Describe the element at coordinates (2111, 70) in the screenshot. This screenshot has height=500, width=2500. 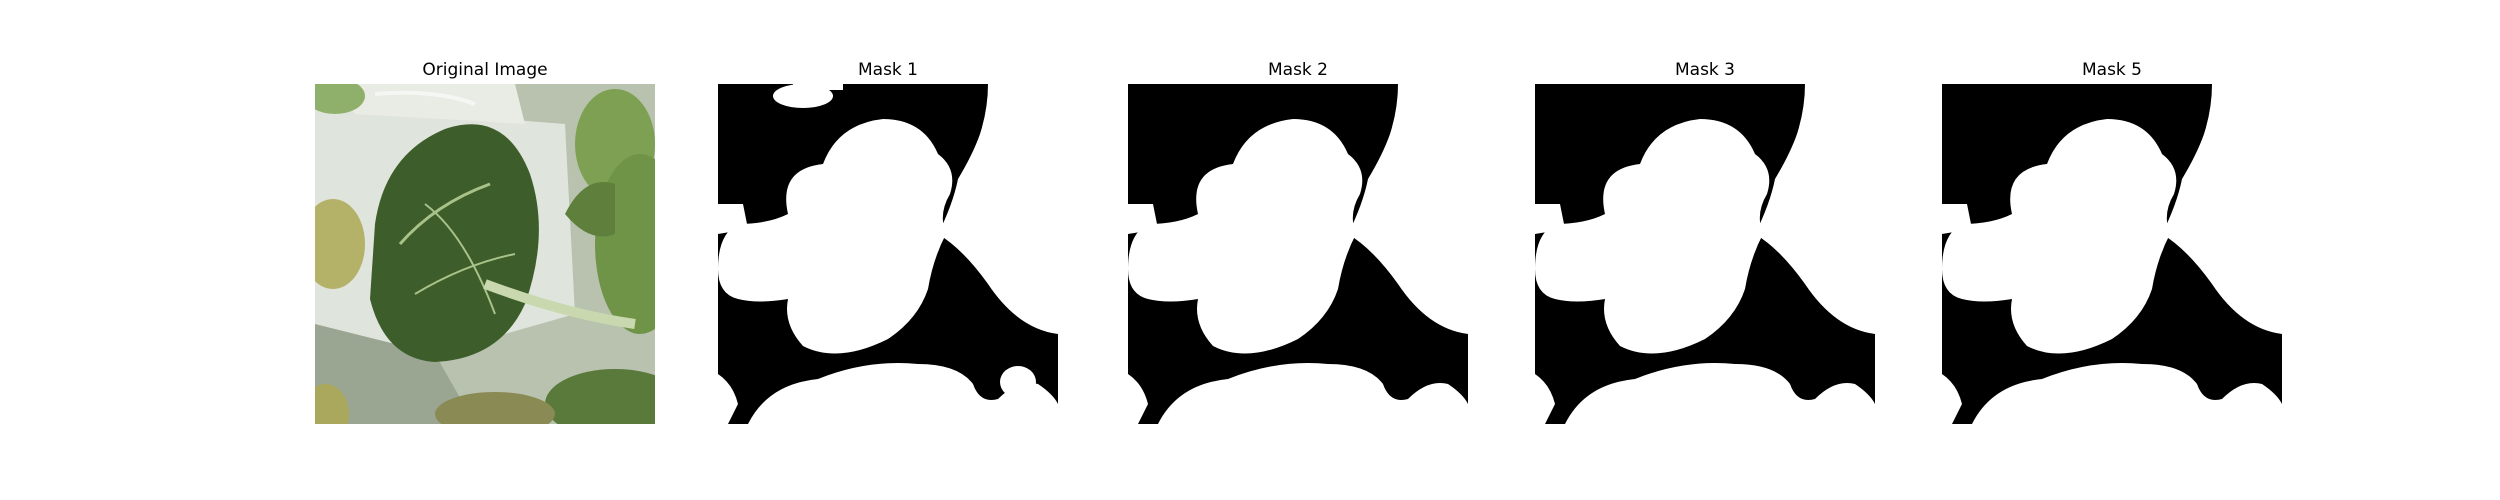
I see `panel-title: Mask 5` at that location.